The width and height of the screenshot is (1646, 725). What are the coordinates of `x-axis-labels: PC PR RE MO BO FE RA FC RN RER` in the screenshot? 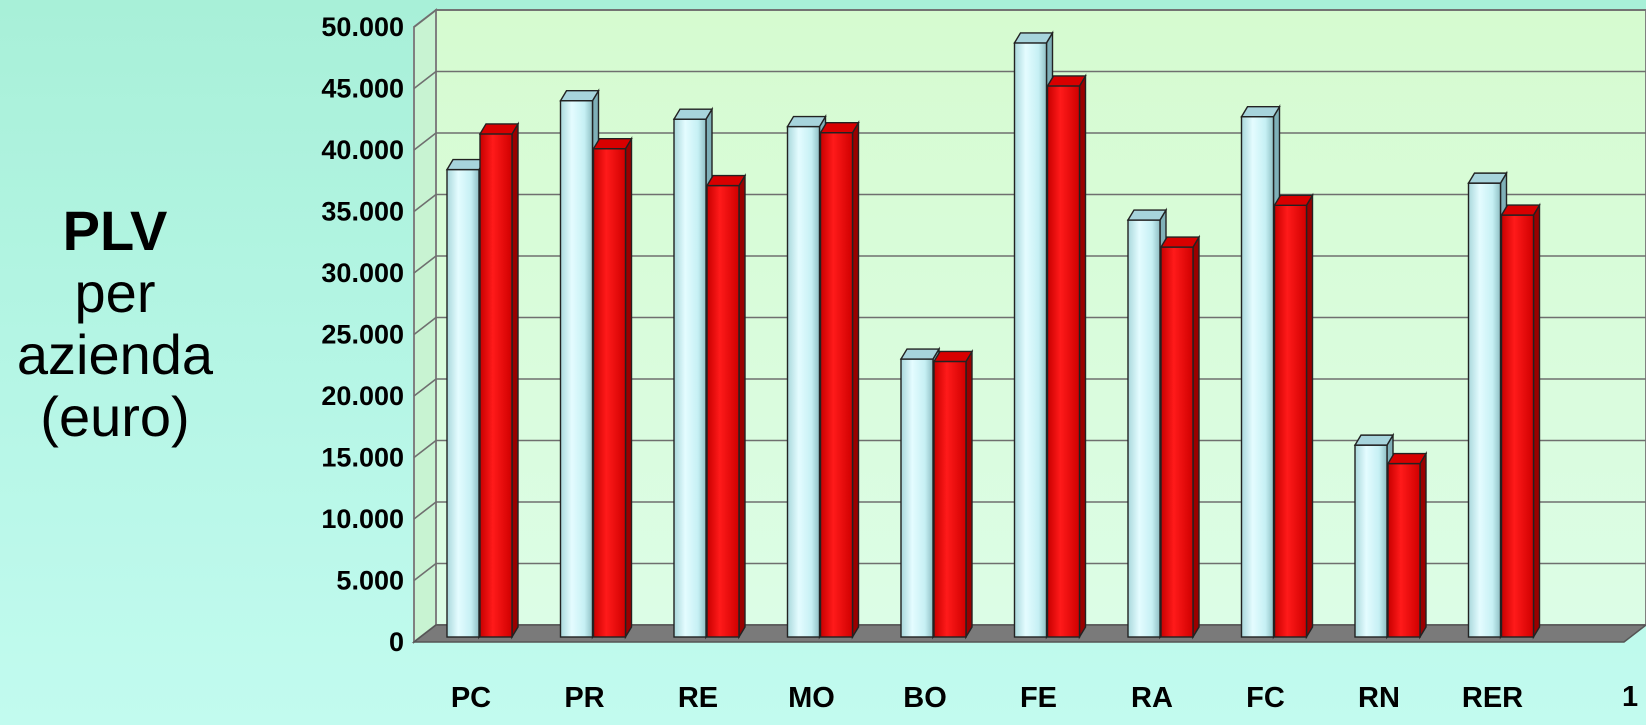 It's located at (987, 698).